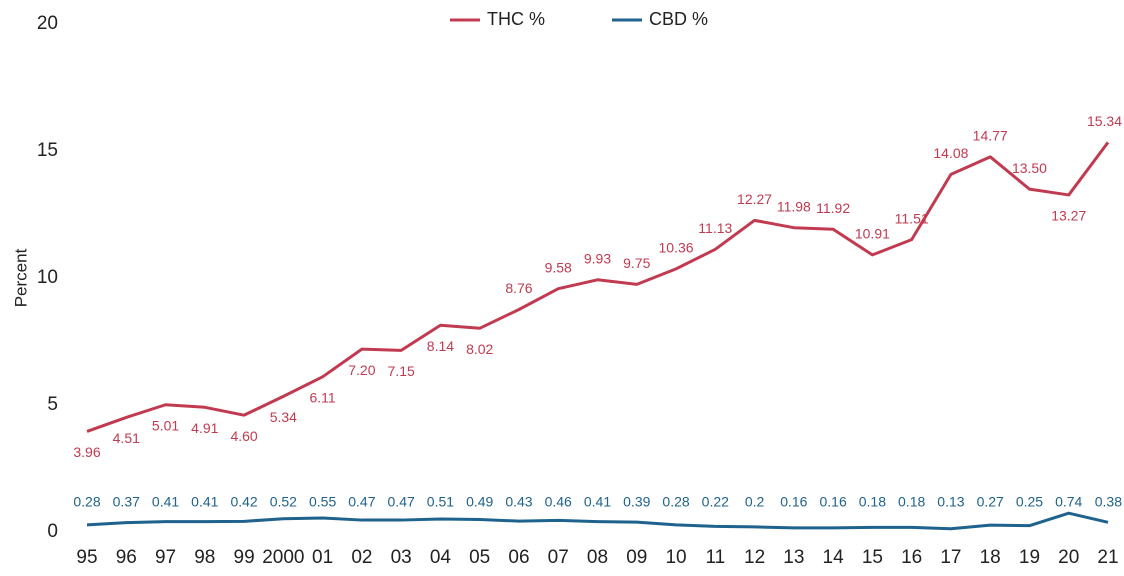 The width and height of the screenshot is (1124, 576). I want to click on data-label: 11.98, so click(794, 206).